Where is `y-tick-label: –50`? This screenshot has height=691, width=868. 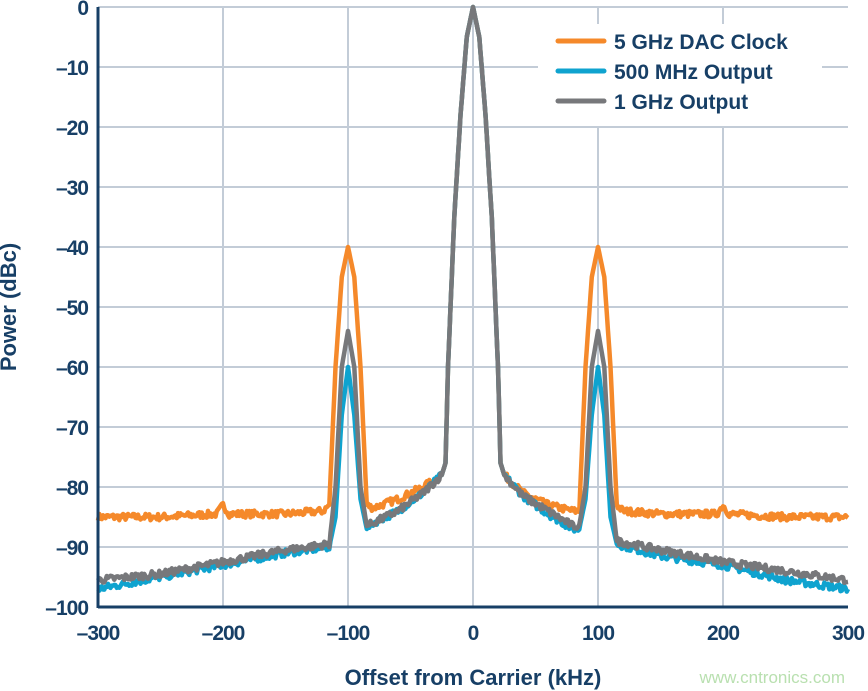 y-tick-label: –50 is located at coordinates (72, 308).